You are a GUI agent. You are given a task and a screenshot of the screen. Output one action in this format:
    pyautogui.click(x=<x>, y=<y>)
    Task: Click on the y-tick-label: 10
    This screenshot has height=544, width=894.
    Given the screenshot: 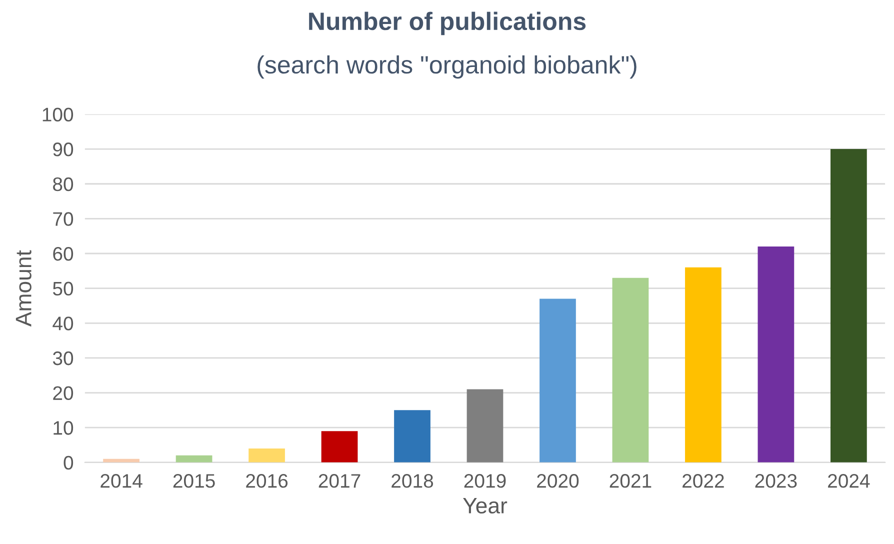 What is the action you would take?
    pyautogui.click(x=64, y=428)
    